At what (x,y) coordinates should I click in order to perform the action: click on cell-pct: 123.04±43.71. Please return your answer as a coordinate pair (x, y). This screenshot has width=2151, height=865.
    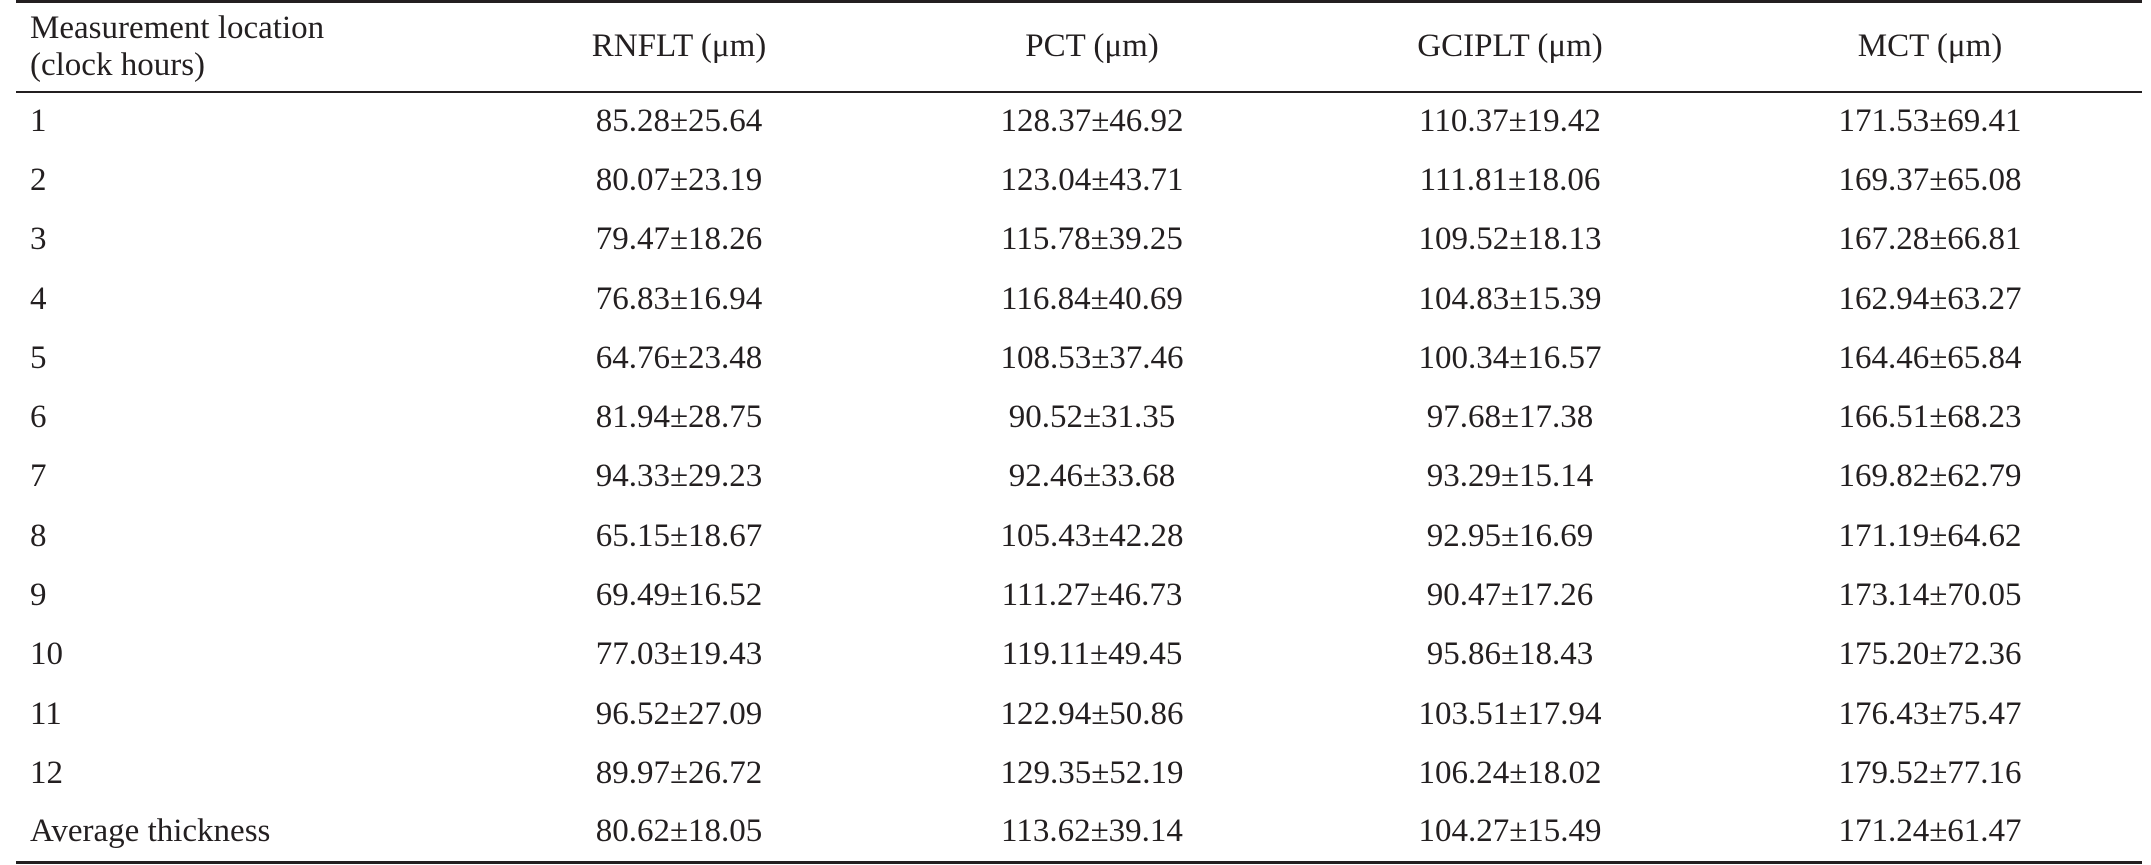
    Looking at the image, I should click on (1092, 179).